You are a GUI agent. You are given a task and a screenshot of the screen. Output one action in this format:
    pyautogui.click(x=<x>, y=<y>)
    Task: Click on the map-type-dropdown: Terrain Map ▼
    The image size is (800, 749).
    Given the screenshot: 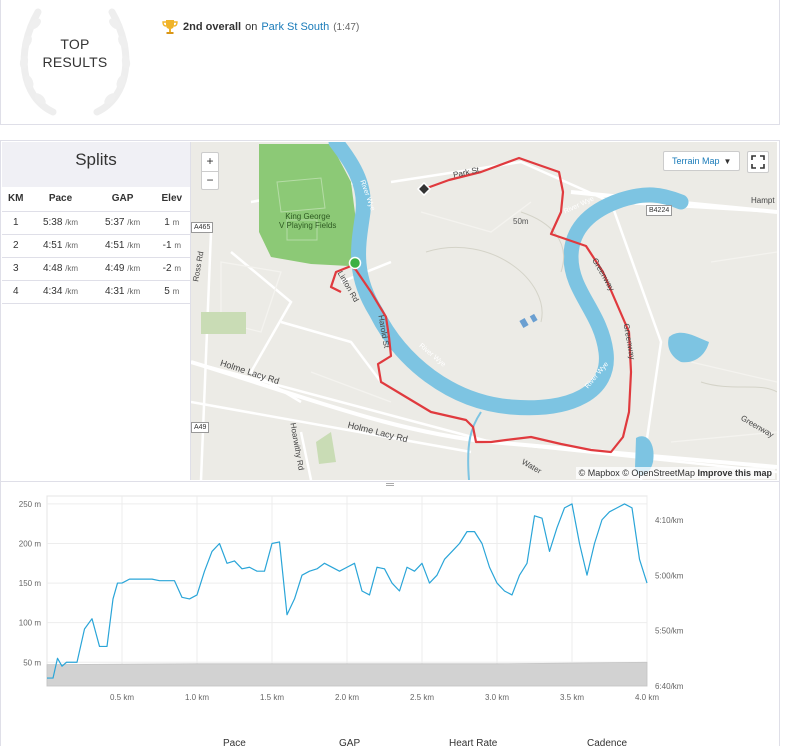 What is the action you would take?
    pyautogui.click(x=702, y=161)
    